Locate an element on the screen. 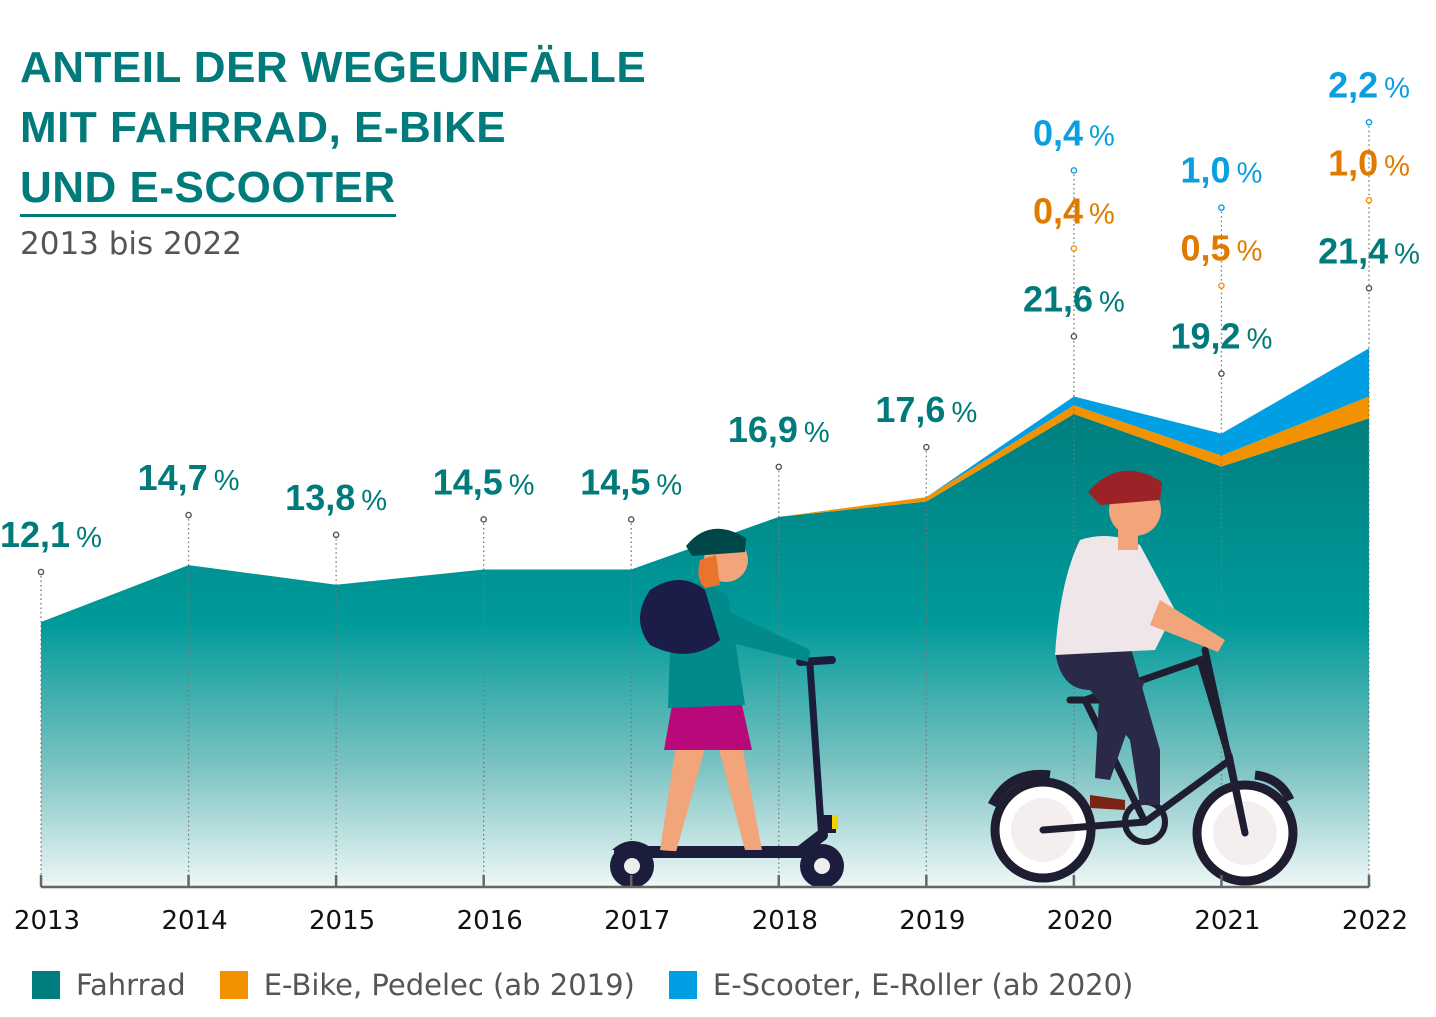 This screenshot has height=1017, width=1436. data-label: 12,1% is located at coordinates (51, 534).